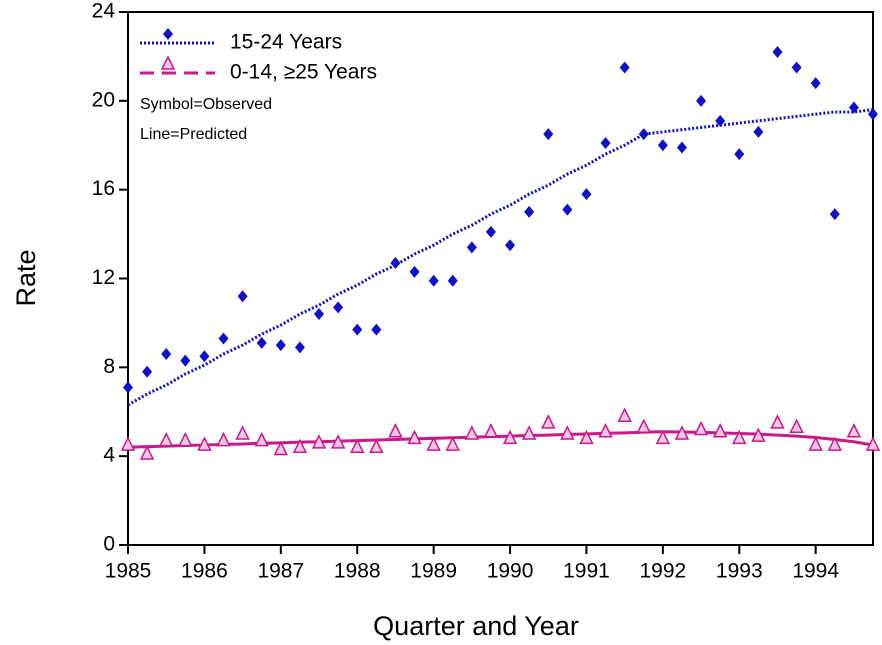  I want to click on y-tick-label: 16, so click(103, 188).